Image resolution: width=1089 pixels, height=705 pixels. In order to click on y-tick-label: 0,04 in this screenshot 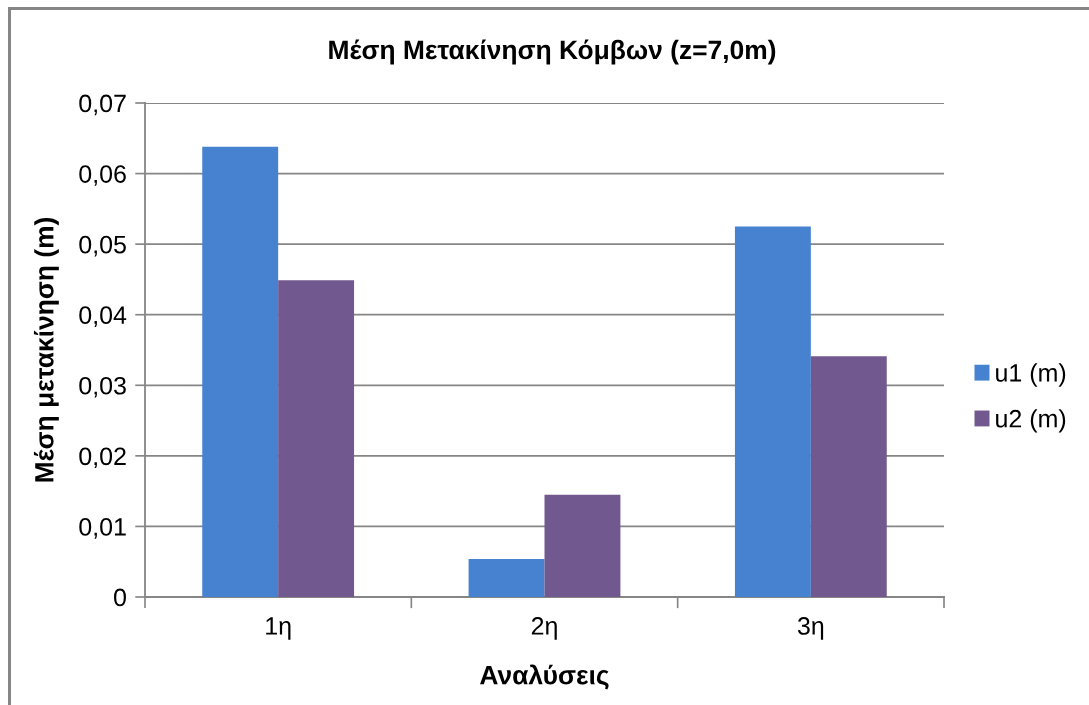, I will do `click(103, 316)`.